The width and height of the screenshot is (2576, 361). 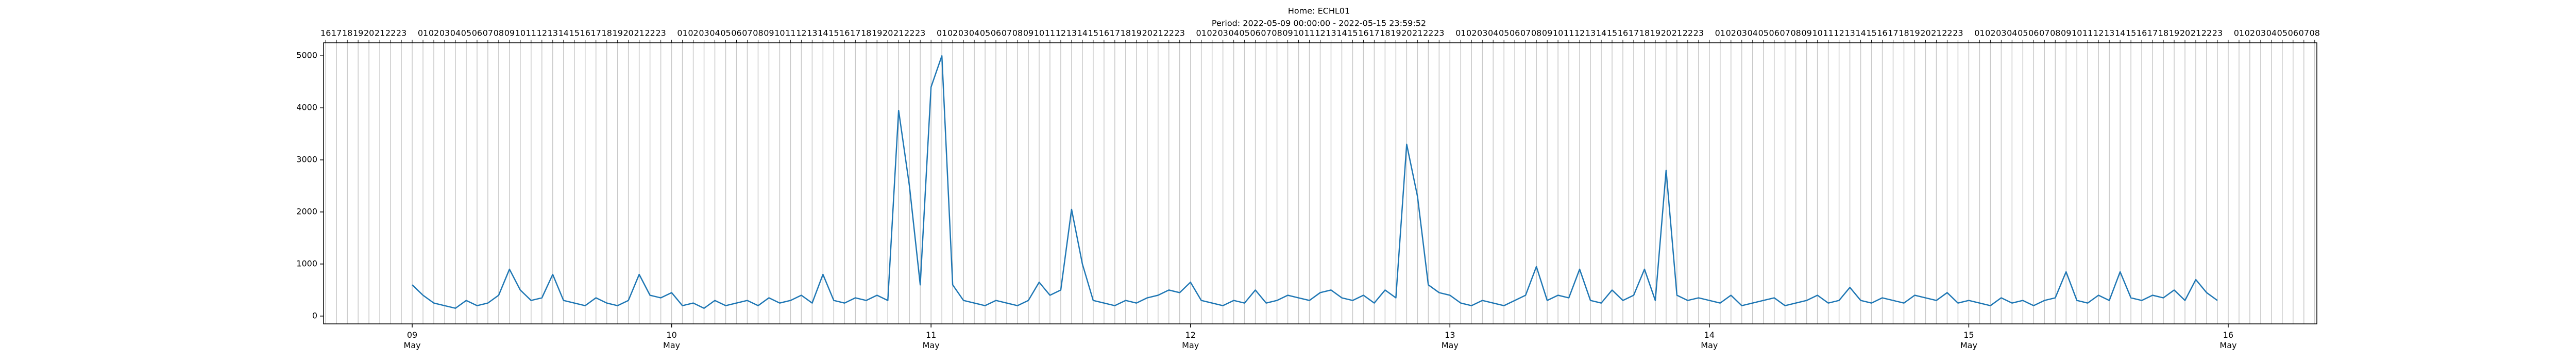 What do you see at coordinates (412, 340) in the screenshot?
I see `x-tick-label: 09 May` at bounding box center [412, 340].